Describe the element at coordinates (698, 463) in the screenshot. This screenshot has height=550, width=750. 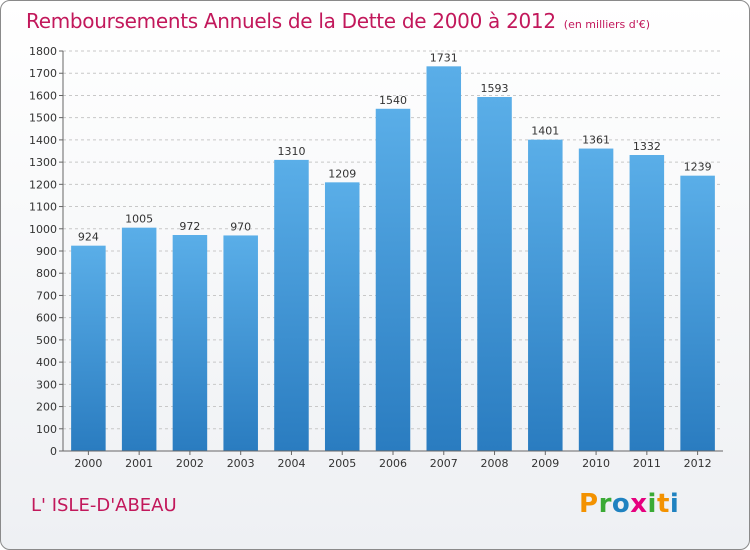
I see `x-tick-label: 2012` at that location.